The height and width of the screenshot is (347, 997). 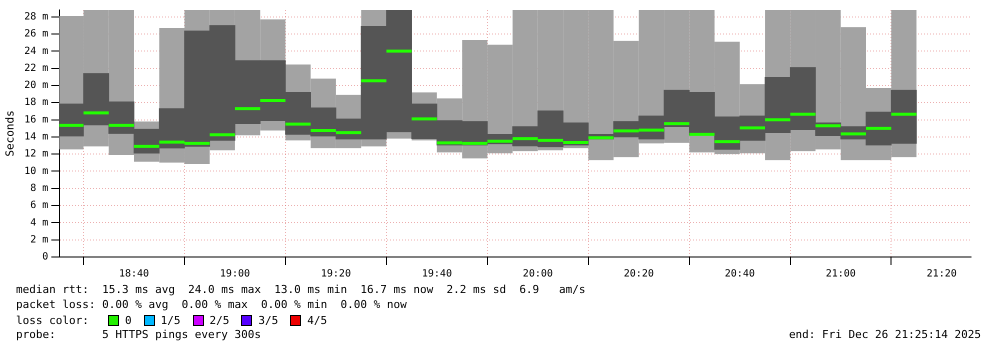 I want to click on x-tick-label: 19:20, so click(x=335, y=274).